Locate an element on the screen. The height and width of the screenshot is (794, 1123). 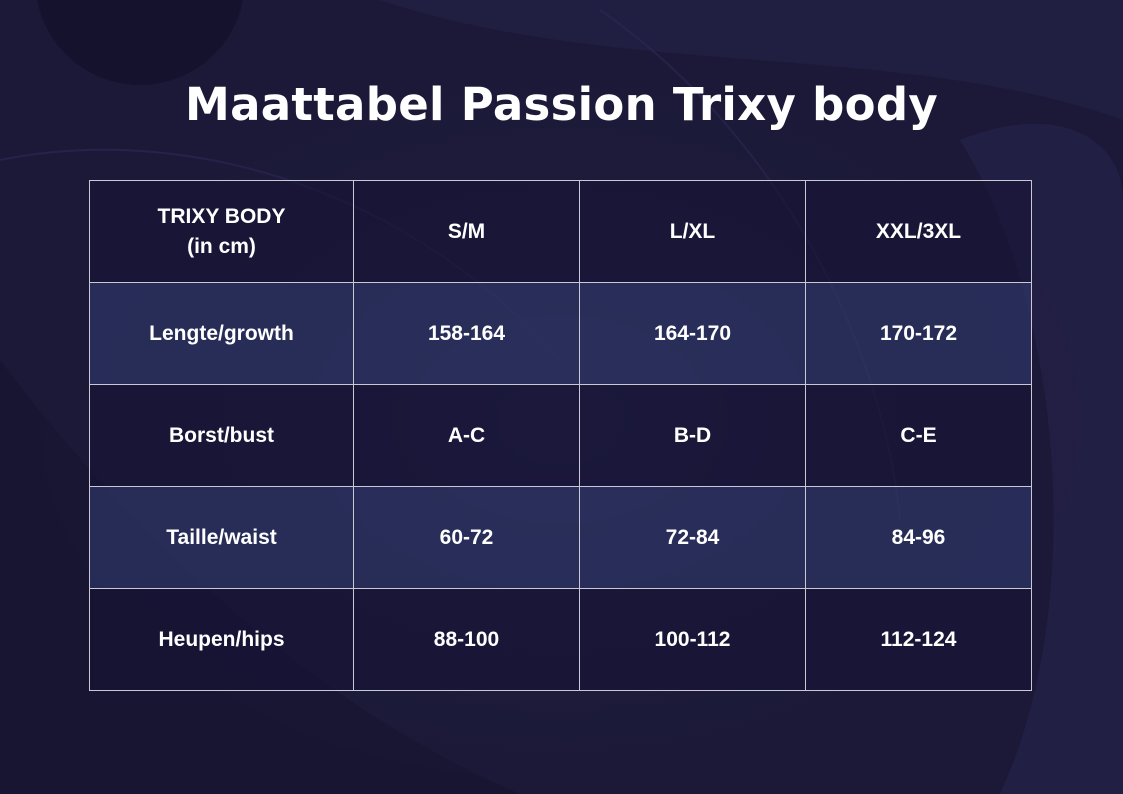
table-cell: 112-124 is located at coordinates (918, 639).